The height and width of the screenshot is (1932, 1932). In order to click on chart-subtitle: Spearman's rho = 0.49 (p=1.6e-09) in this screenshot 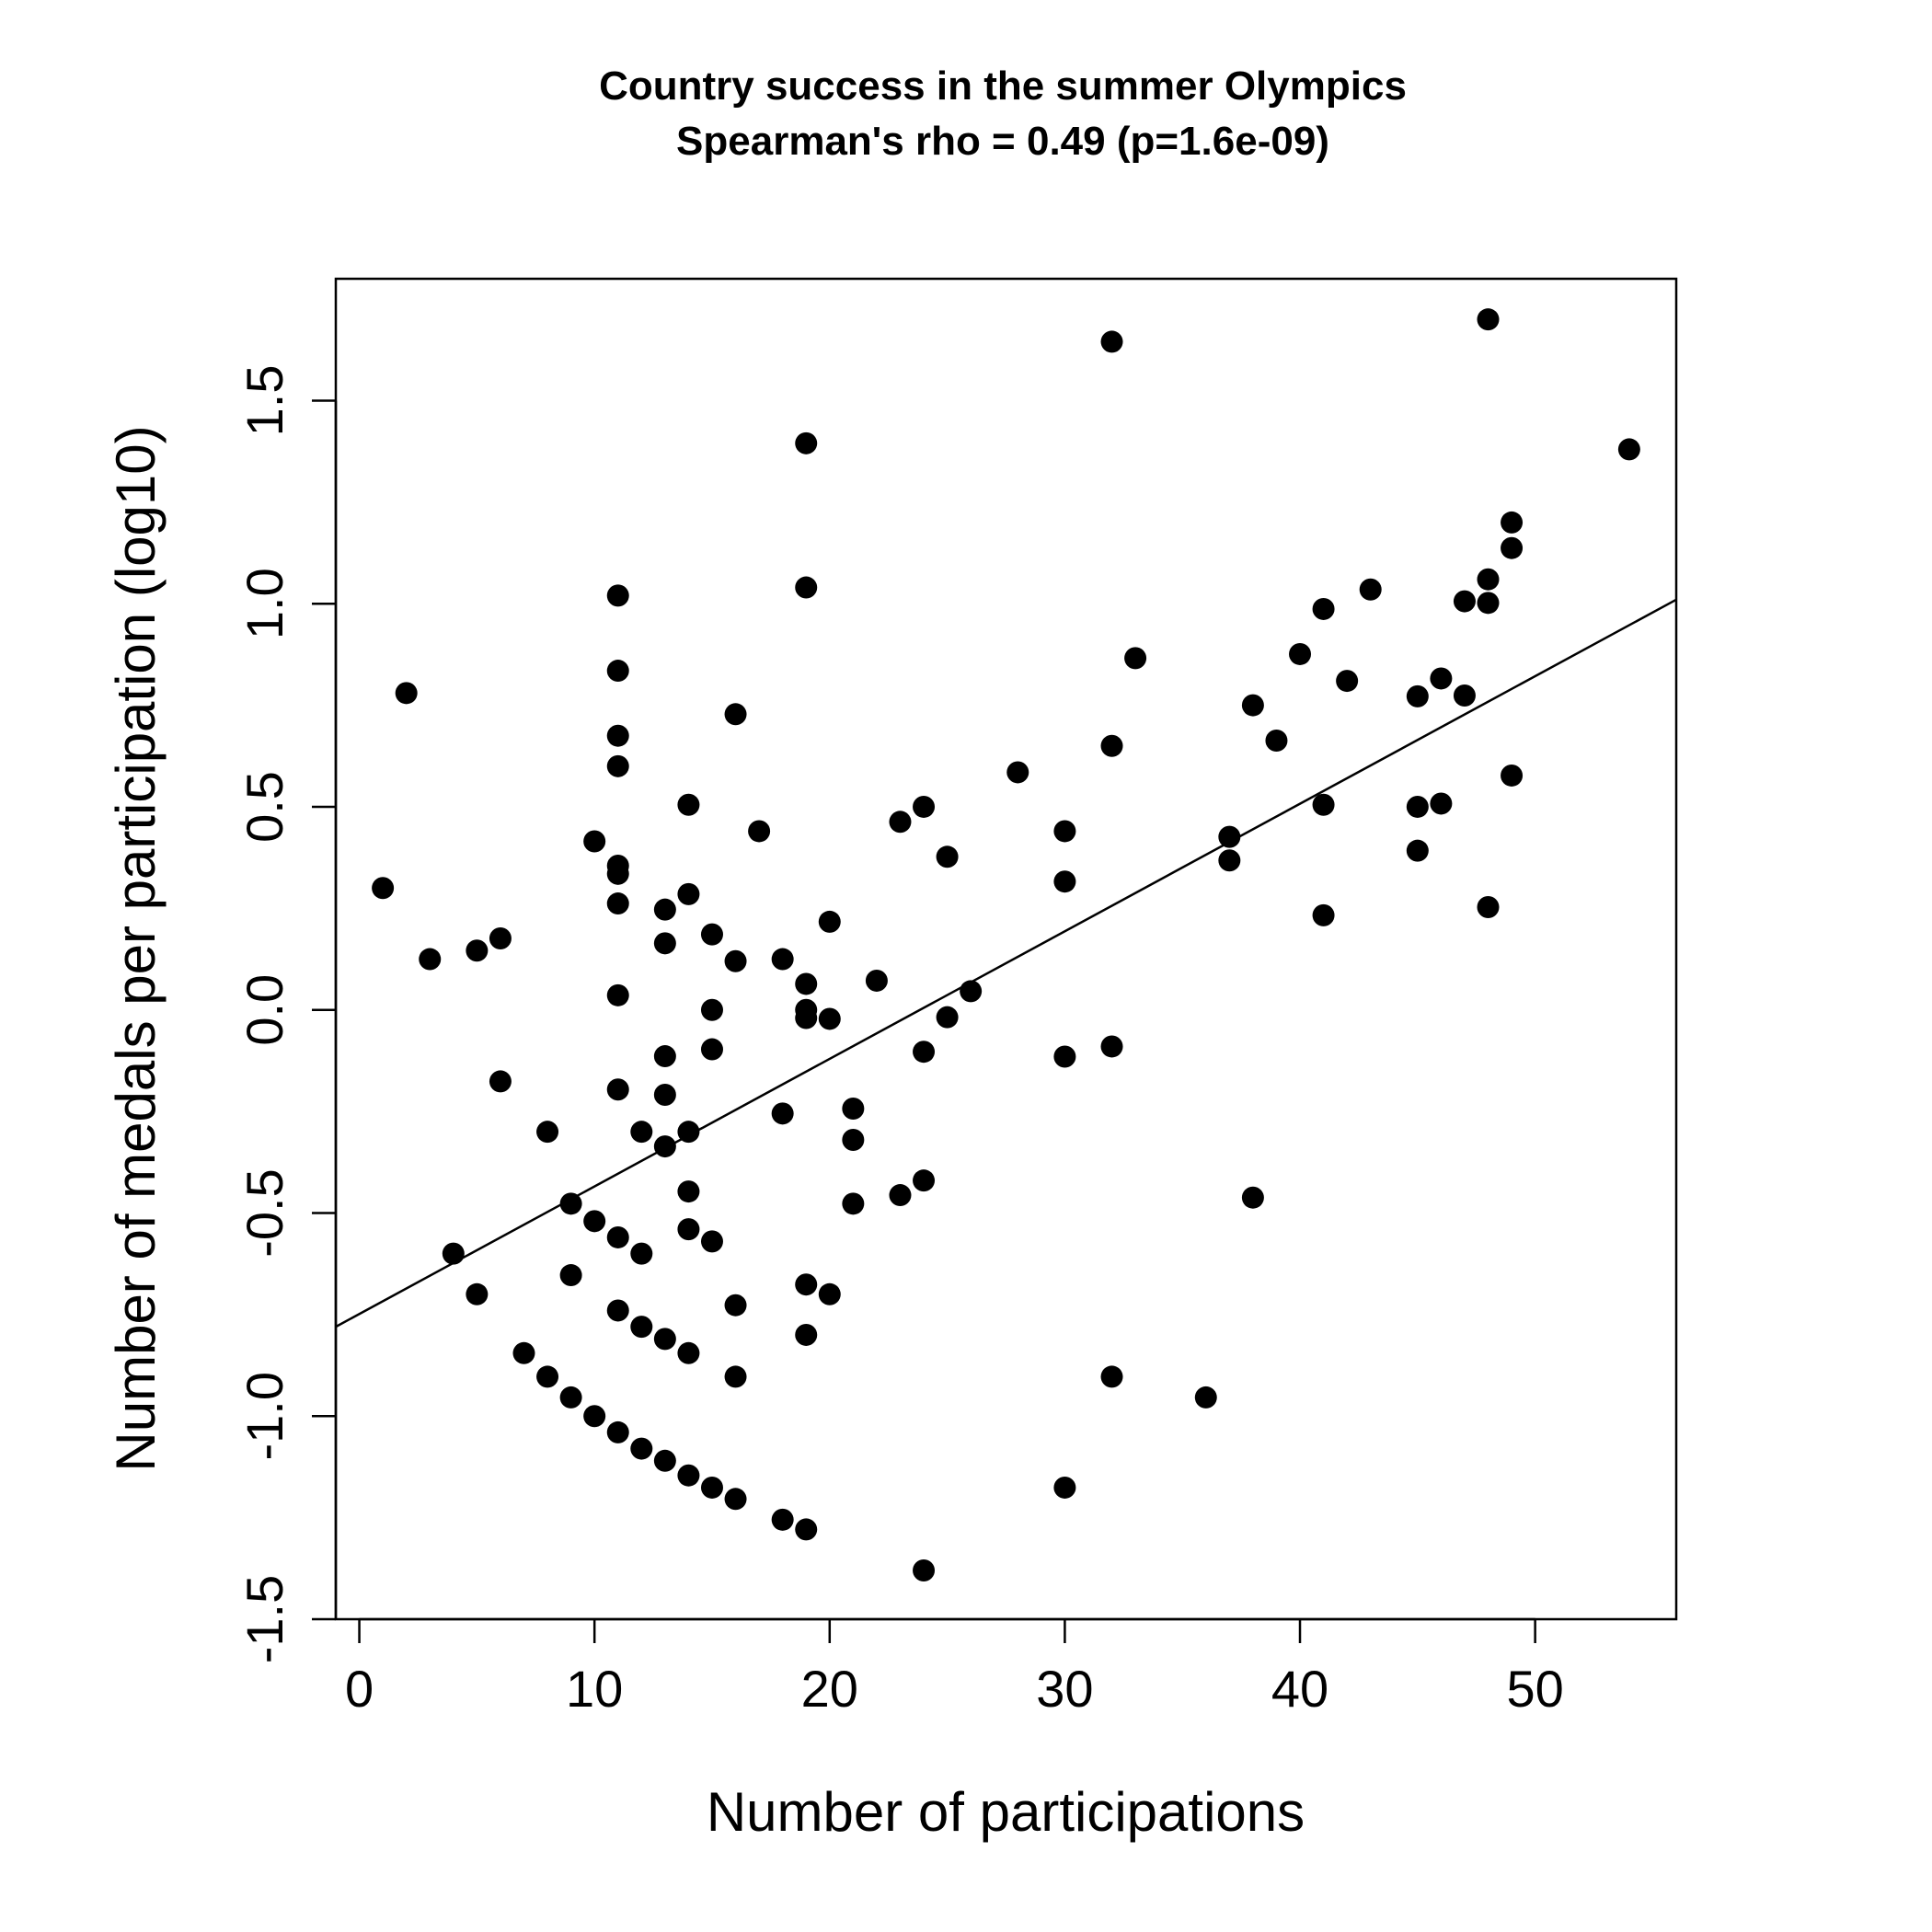, I will do `click(1002, 141)`.